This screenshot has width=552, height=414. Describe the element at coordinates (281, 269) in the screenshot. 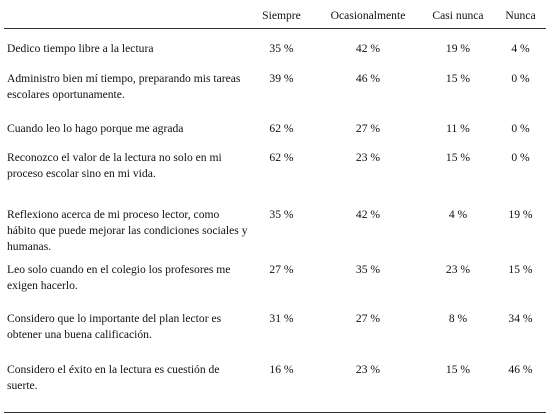

I see `siempre-cell: 27 %` at that location.